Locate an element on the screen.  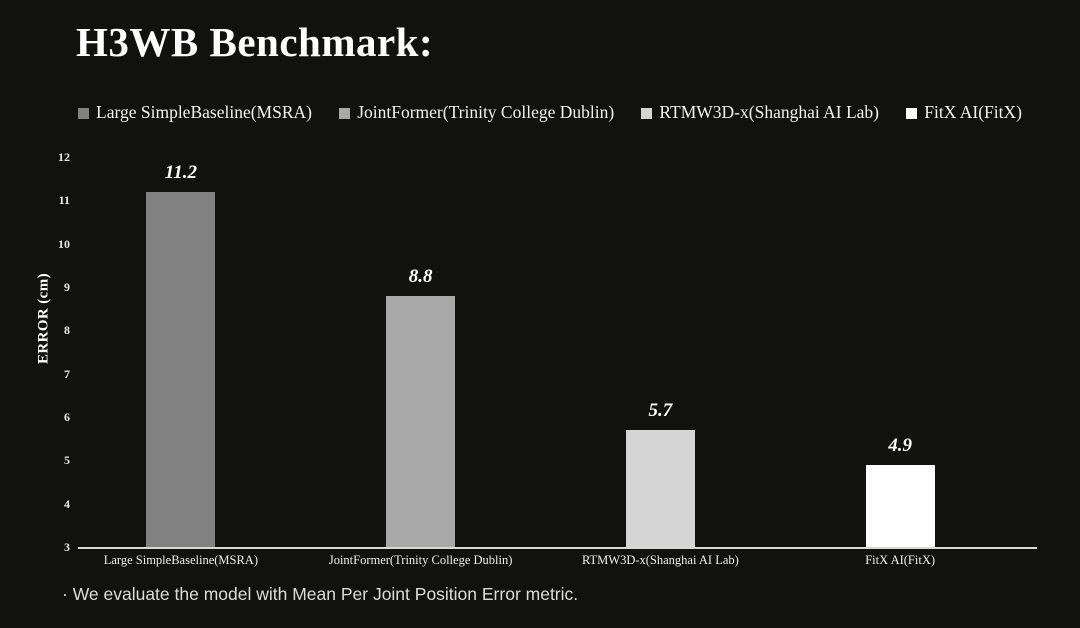
x-axis-tick-label: Large SimpleBaseline(MSRA) is located at coordinates (180, 560).